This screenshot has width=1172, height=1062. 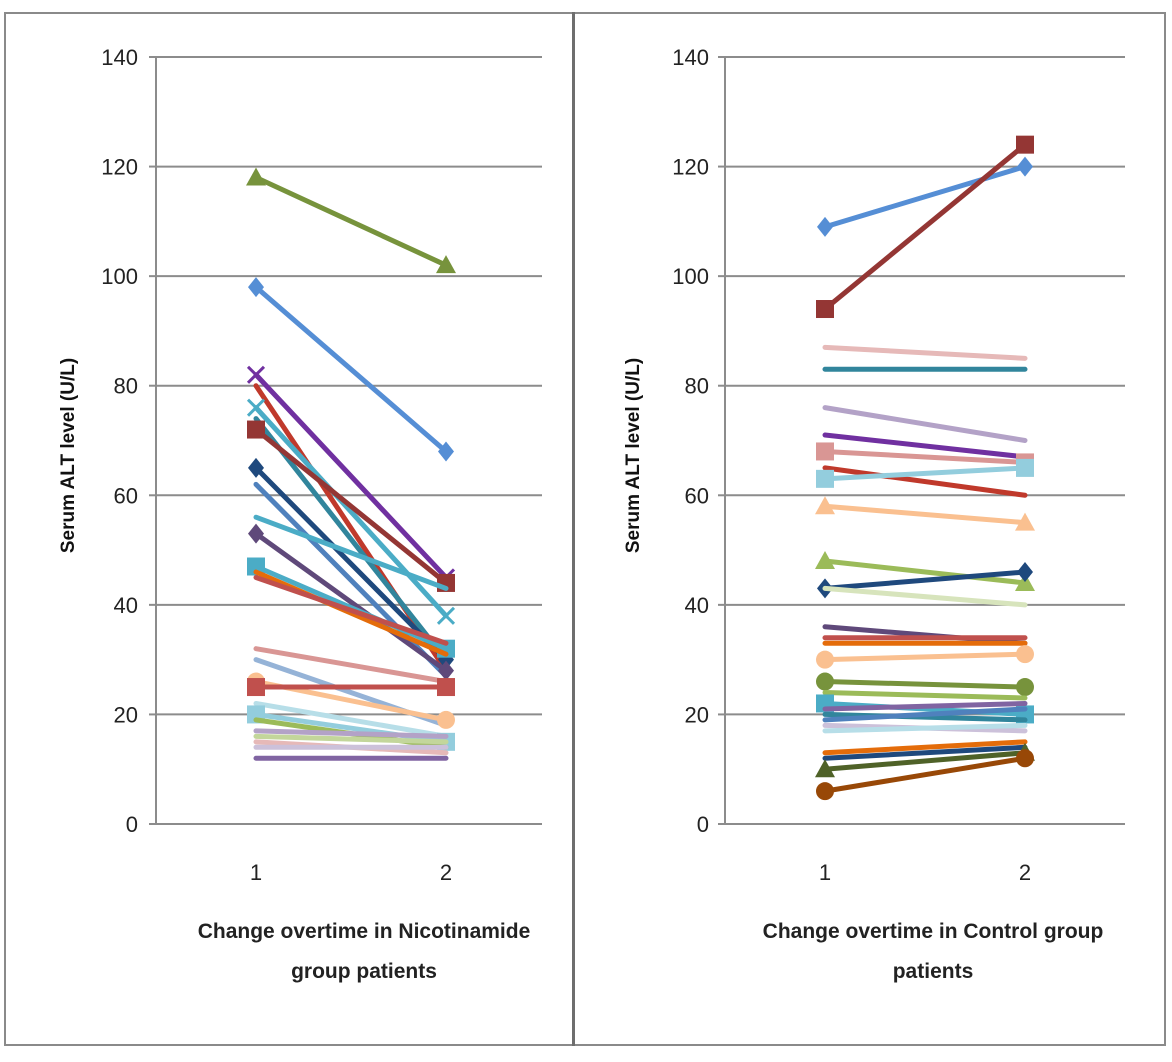 I want to click on nicotinamide-series-23-line, so click(x=351, y=739).